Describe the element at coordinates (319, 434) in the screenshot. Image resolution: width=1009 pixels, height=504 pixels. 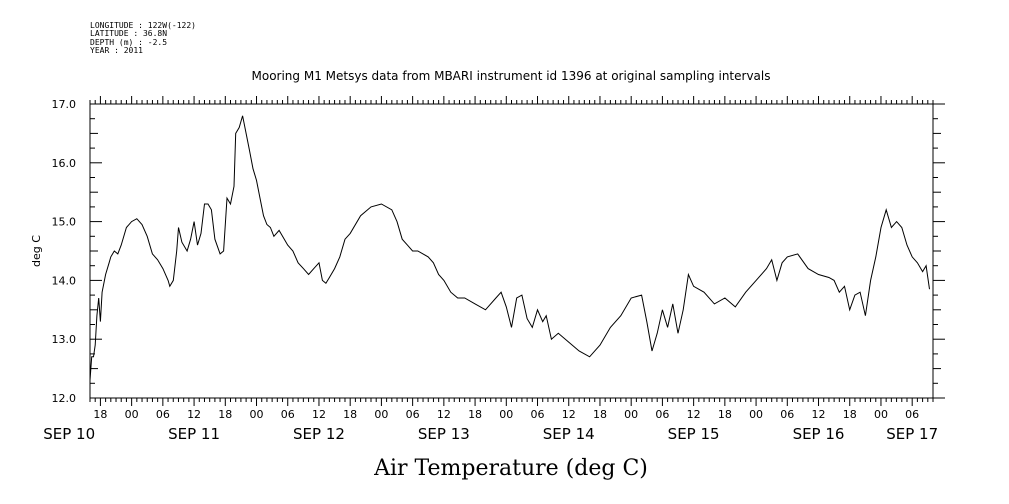
I see `x-day-label: SEP 12` at that location.